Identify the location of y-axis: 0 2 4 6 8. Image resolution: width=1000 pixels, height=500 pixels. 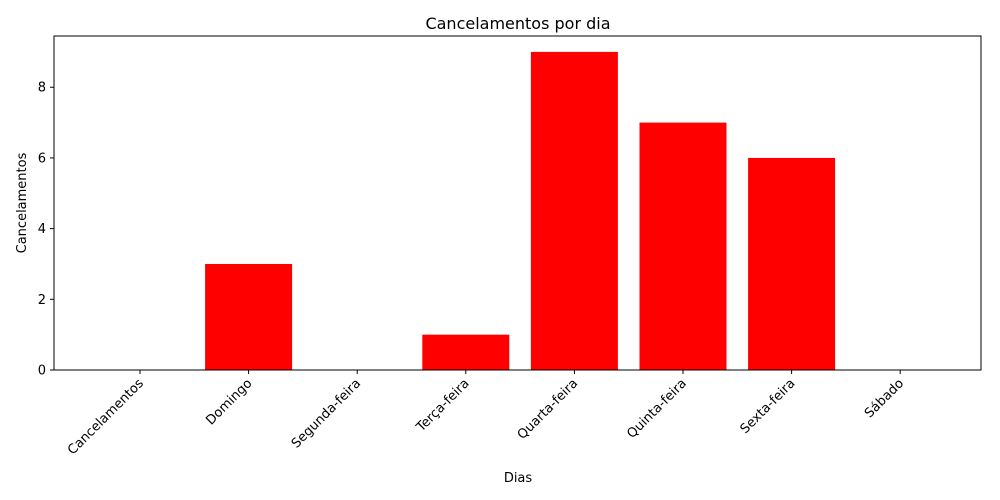
(46, 230).